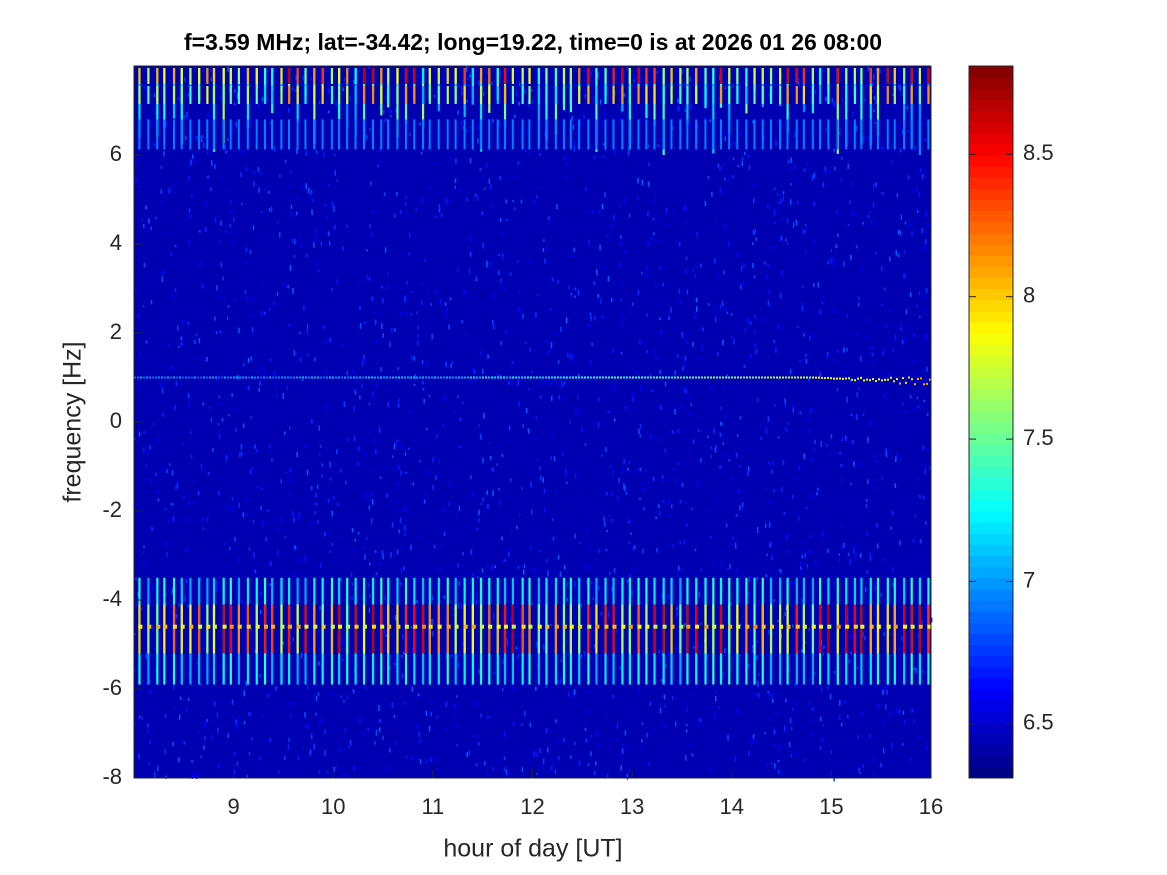 Image resolution: width=1167 pixels, height=875 pixels. What do you see at coordinates (1029, 295) in the screenshot?
I see `colorbar-tick-label: 8` at bounding box center [1029, 295].